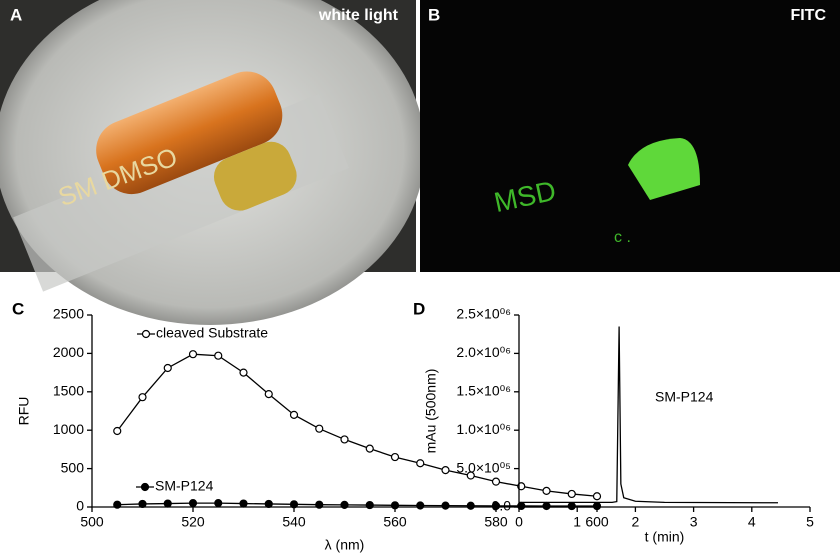 The image size is (840, 555). What do you see at coordinates (483, 314) in the screenshot?
I see `y-tick-label: 2.5×10⁰⁶` at bounding box center [483, 314].